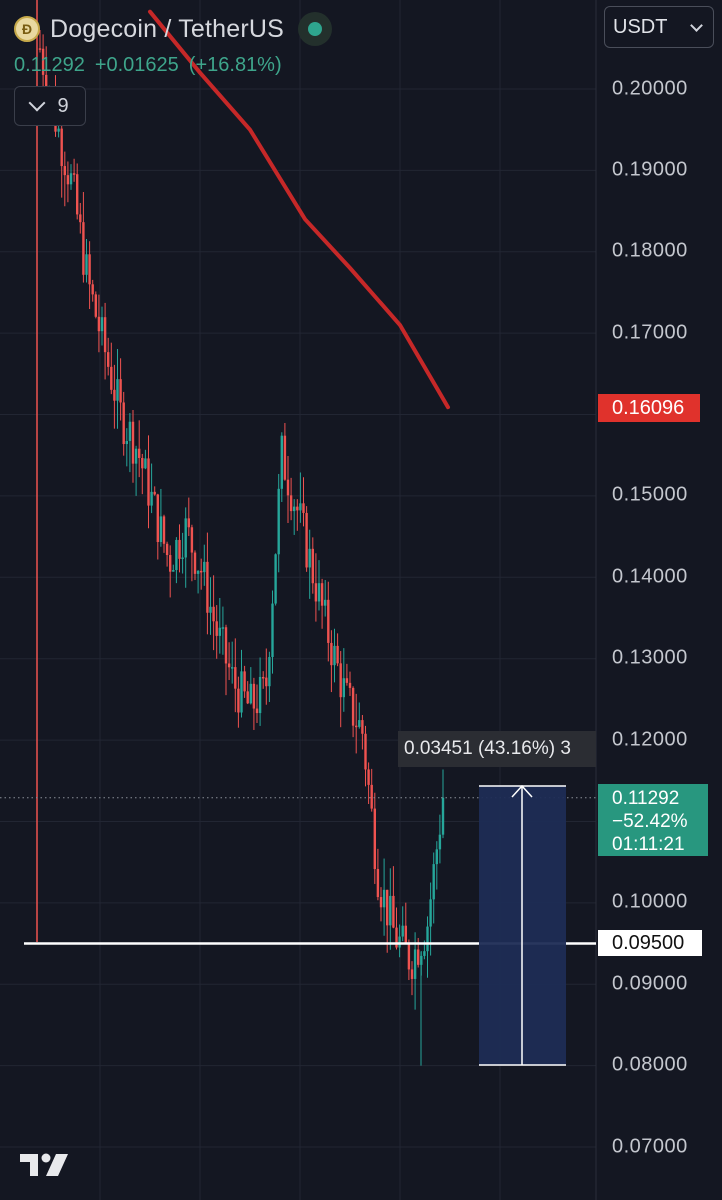 This screenshot has width=722, height=1200. What do you see at coordinates (235, 65) in the screenshot?
I see `price-change-percent: (+16.81%)` at bounding box center [235, 65].